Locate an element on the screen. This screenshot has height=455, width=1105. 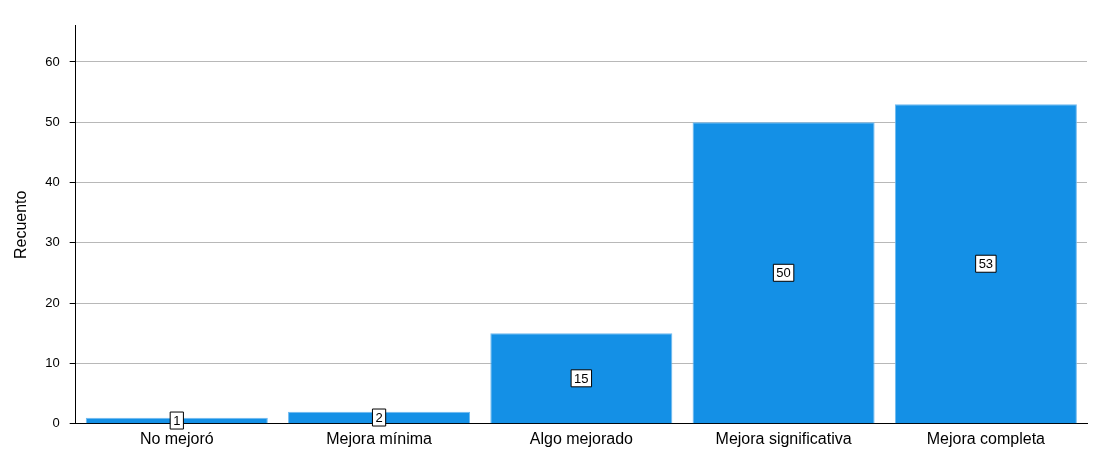
data-label: 2 is located at coordinates (379, 418).